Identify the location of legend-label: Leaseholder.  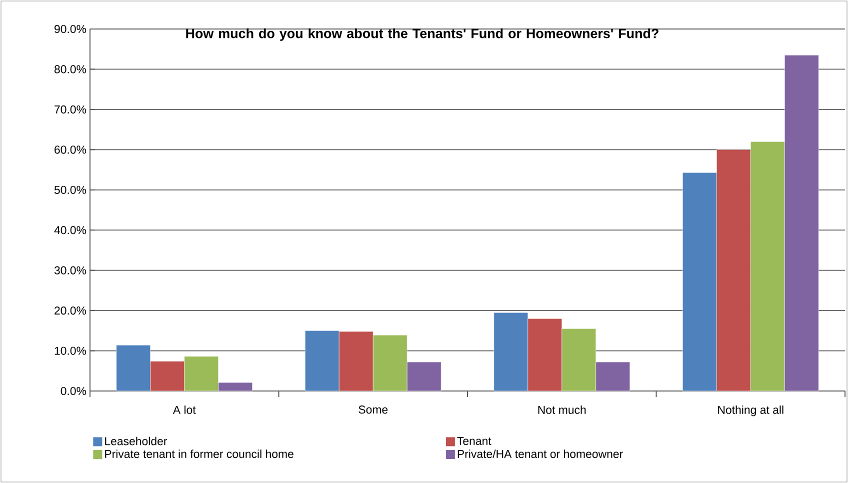
(136, 441).